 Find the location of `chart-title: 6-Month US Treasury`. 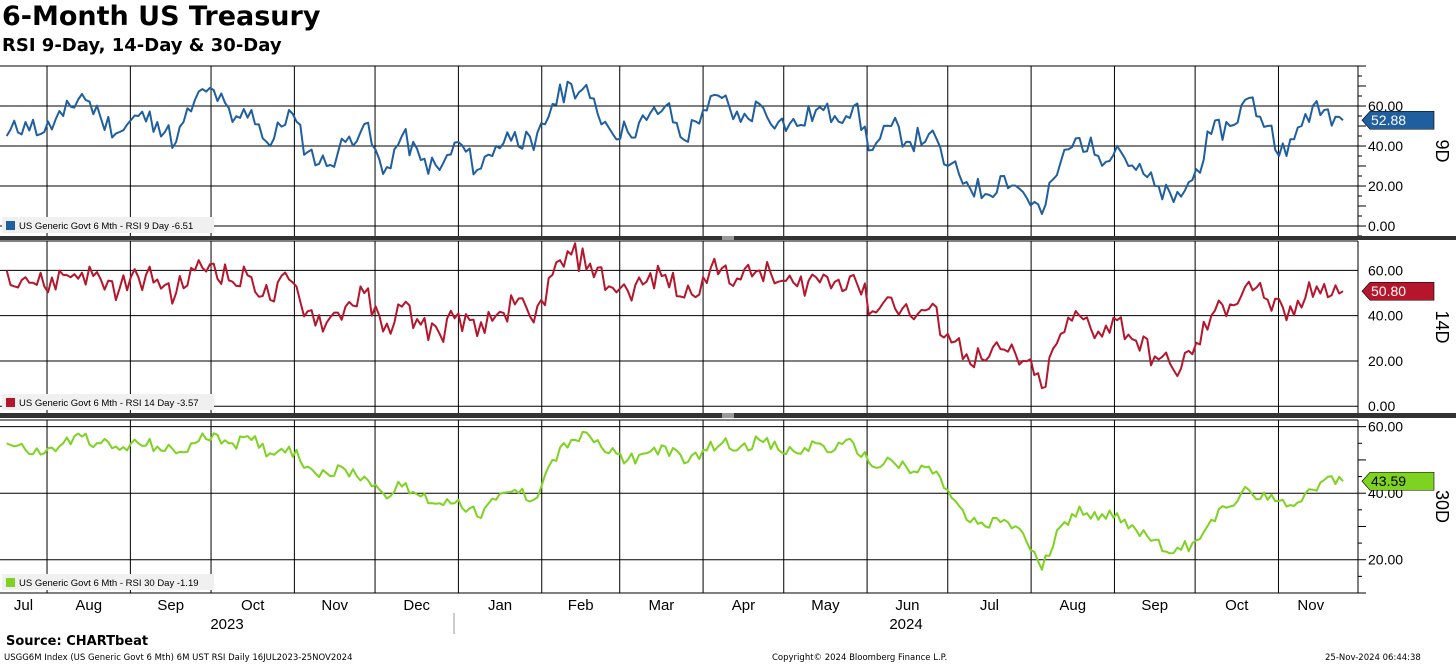

chart-title: 6-Month US Treasury is located at coordinates (161, 16).